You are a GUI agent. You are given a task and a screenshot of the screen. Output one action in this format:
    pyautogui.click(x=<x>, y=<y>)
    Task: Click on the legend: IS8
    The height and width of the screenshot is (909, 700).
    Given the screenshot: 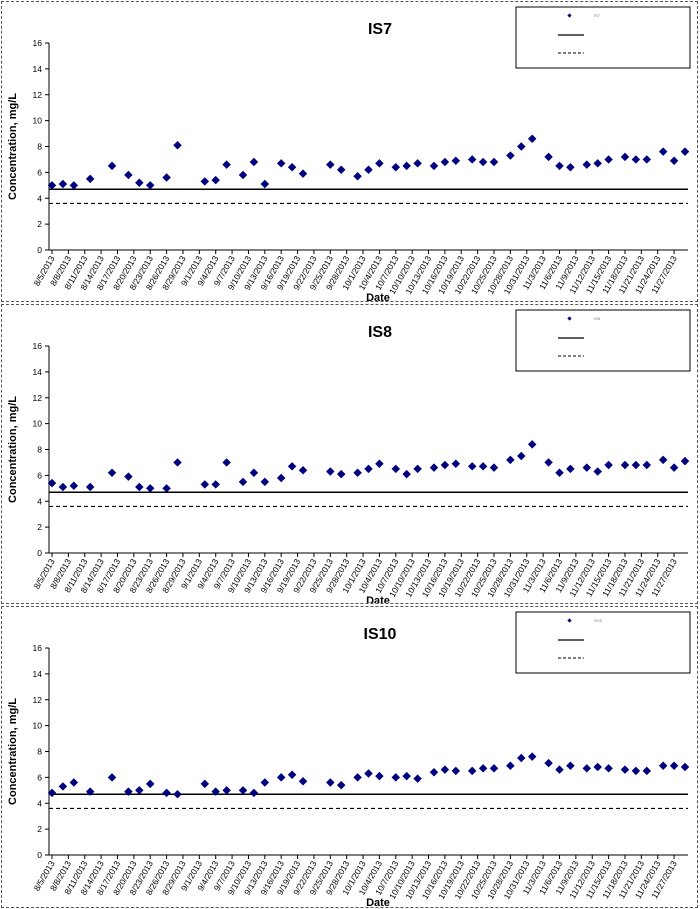 What is the action you would take?
    pyautogui.click(x=603, y=340)
    